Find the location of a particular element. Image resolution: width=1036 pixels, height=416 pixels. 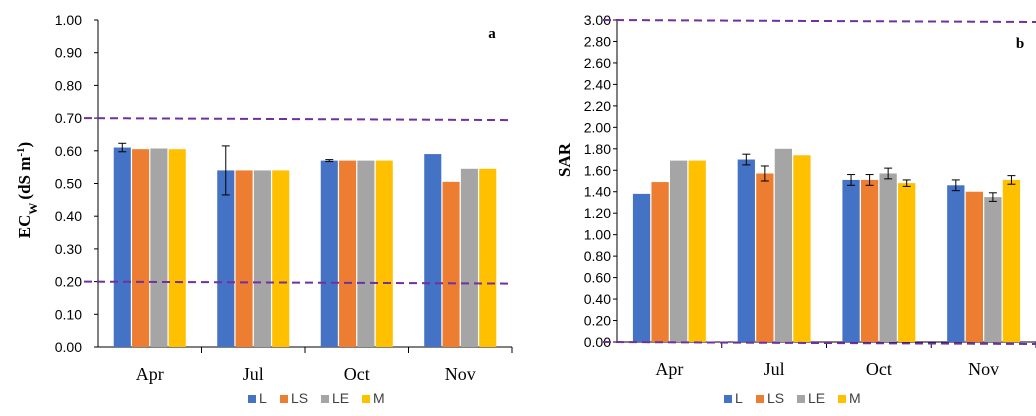

y-tick-label: 2.80 is located at coordinates (597, 41).